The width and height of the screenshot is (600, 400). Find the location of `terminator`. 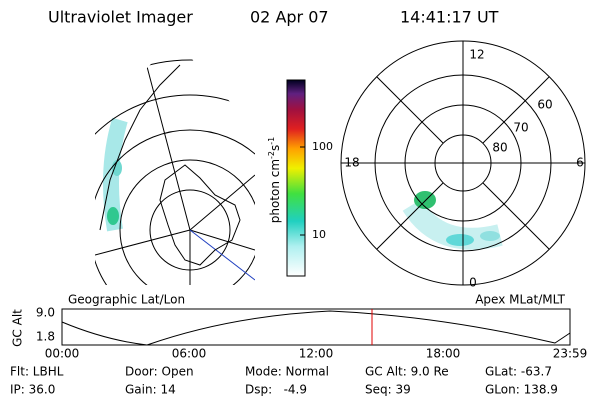

terminator is located at coordinates (222, 255).